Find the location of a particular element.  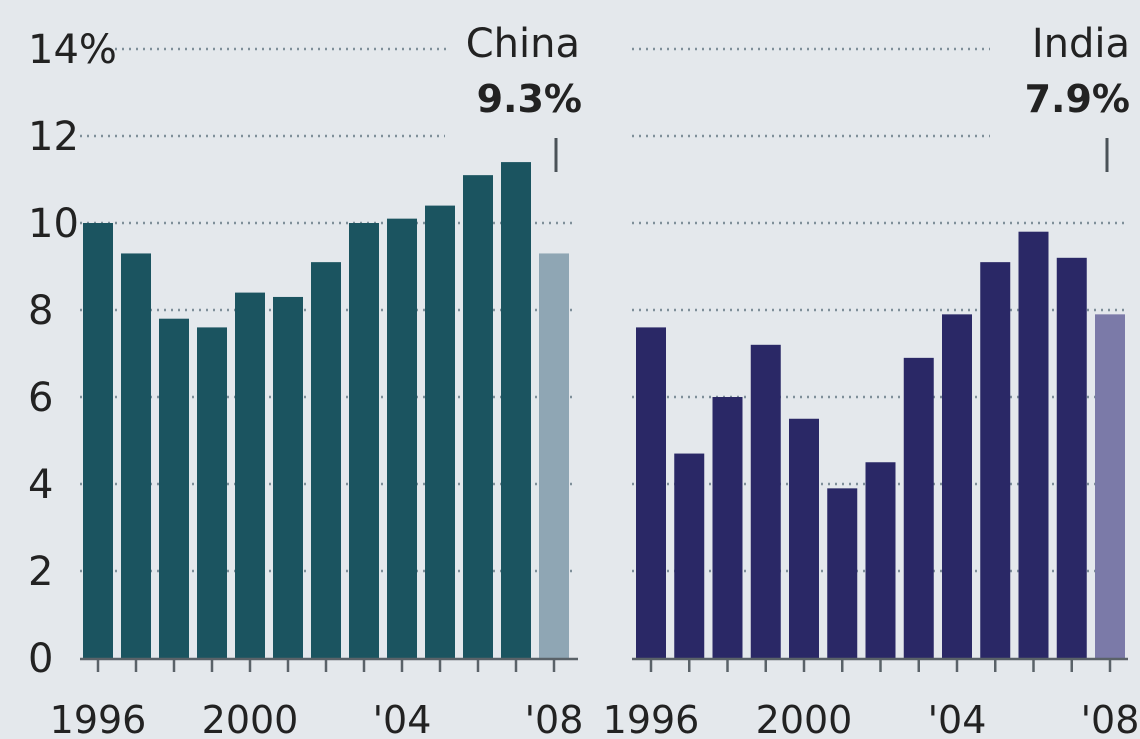

y-axis-label-4: 4 is located at coordinates (40, 485).